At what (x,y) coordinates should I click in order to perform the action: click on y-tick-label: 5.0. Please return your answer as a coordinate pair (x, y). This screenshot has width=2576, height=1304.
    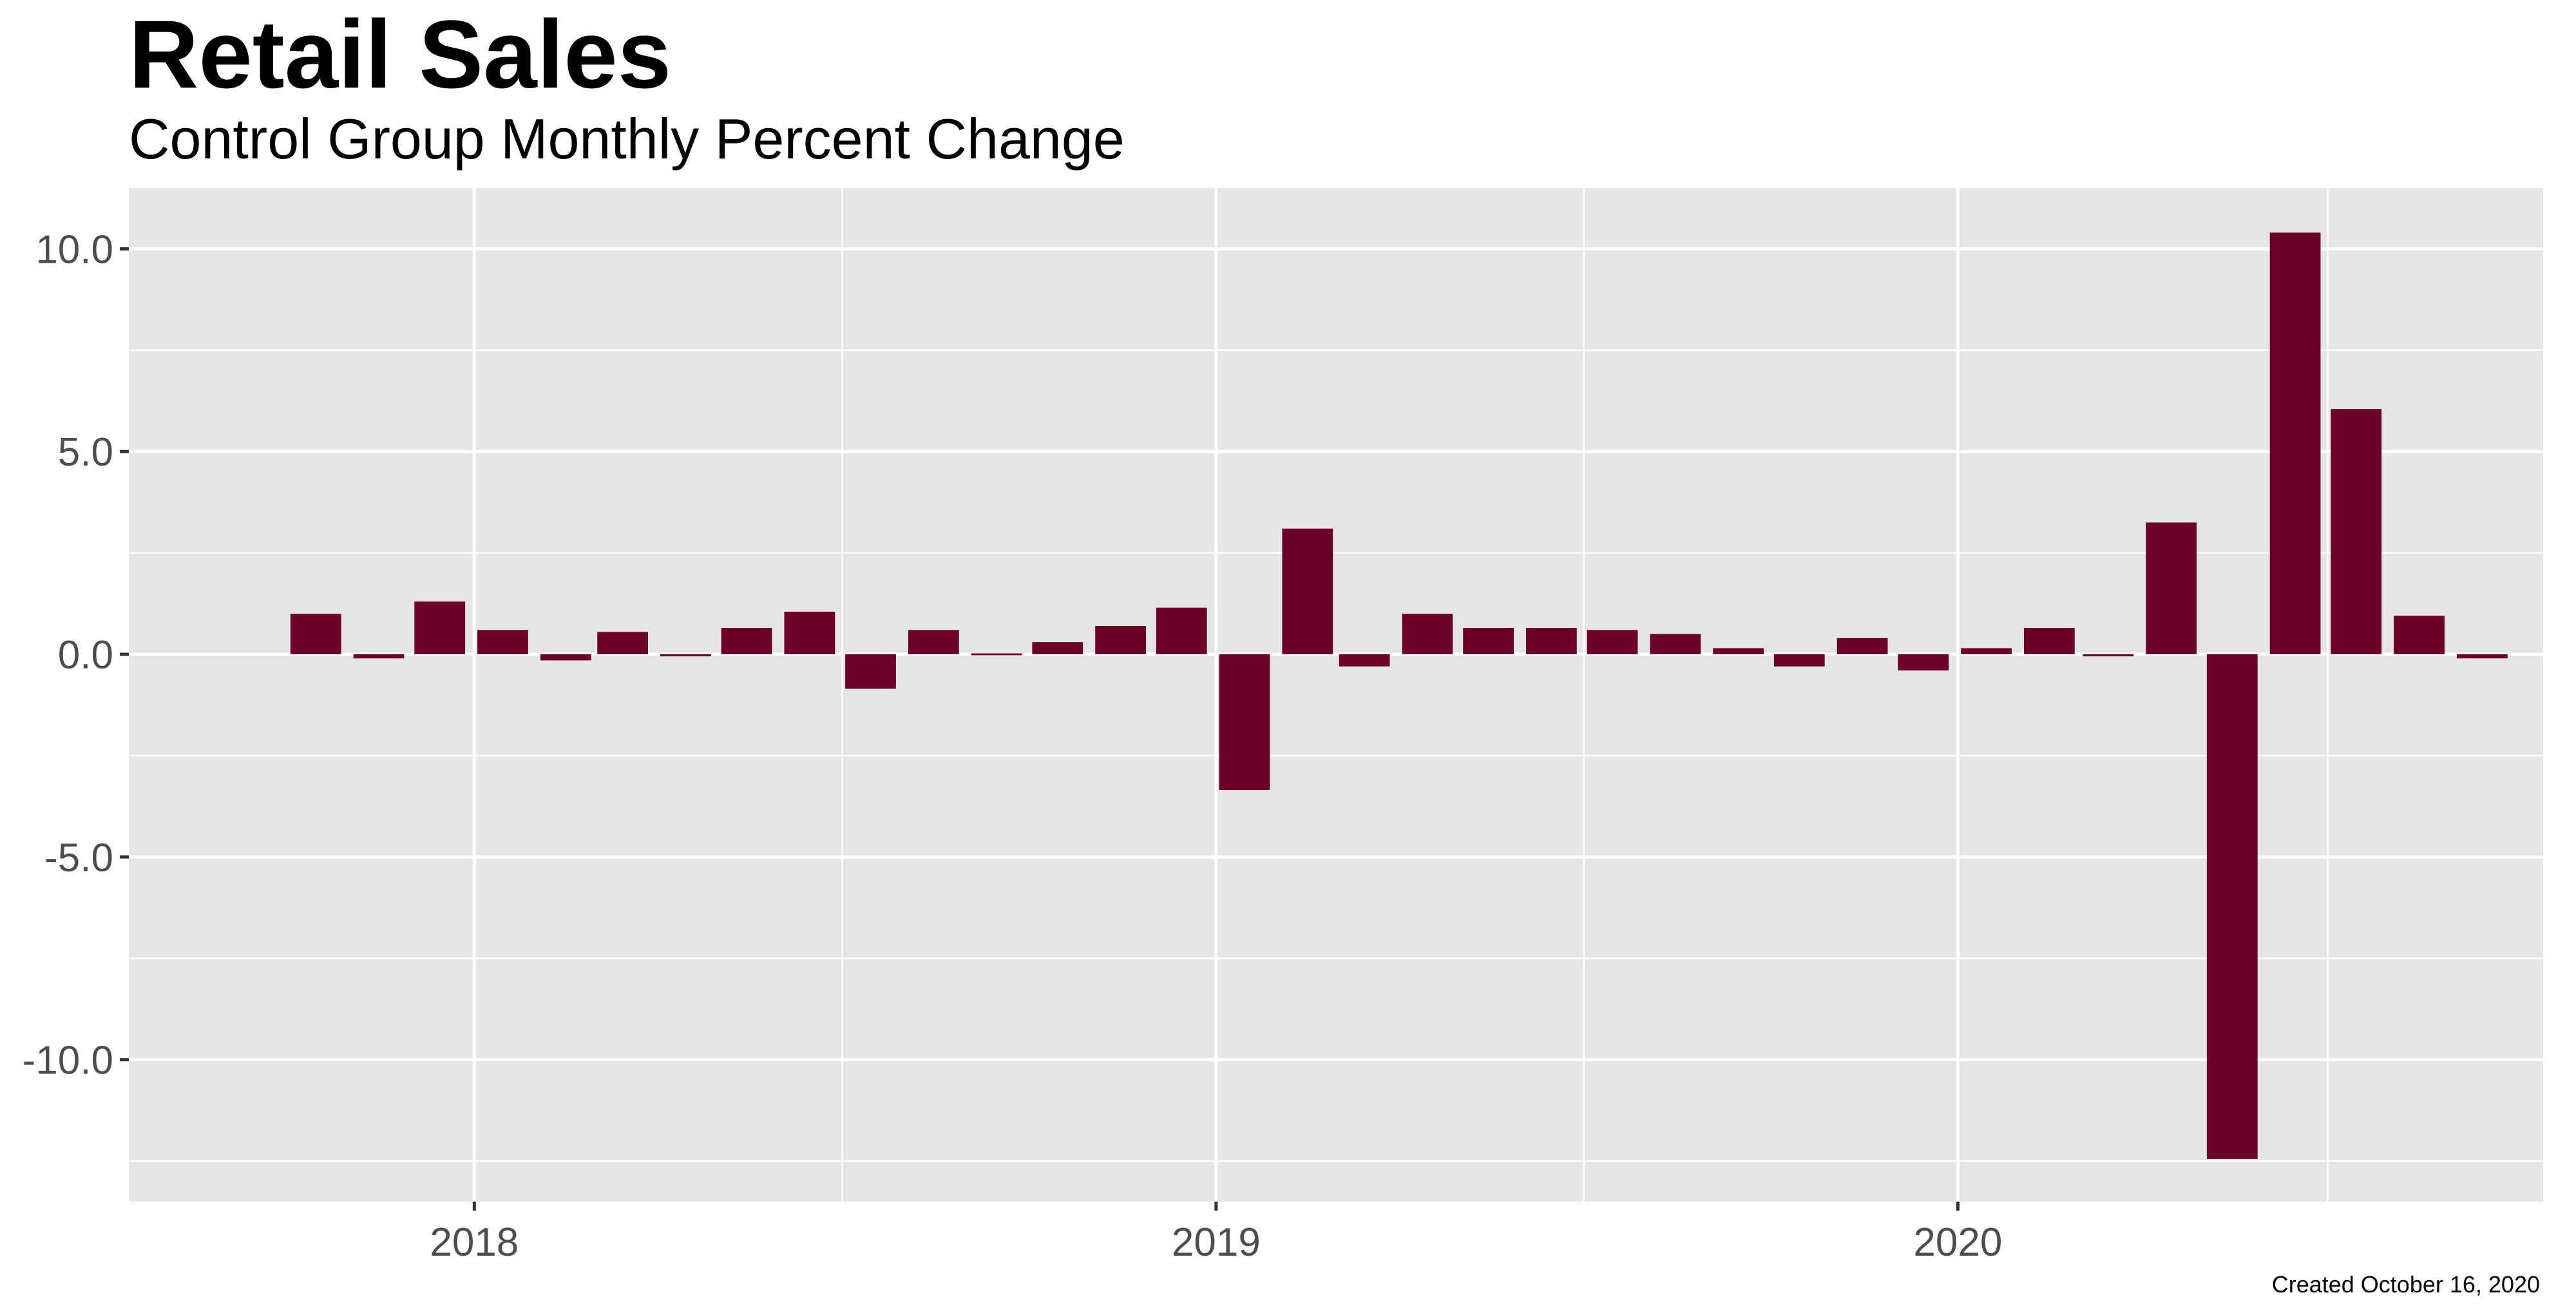
    Looking at the image, I should click on (85, 453).